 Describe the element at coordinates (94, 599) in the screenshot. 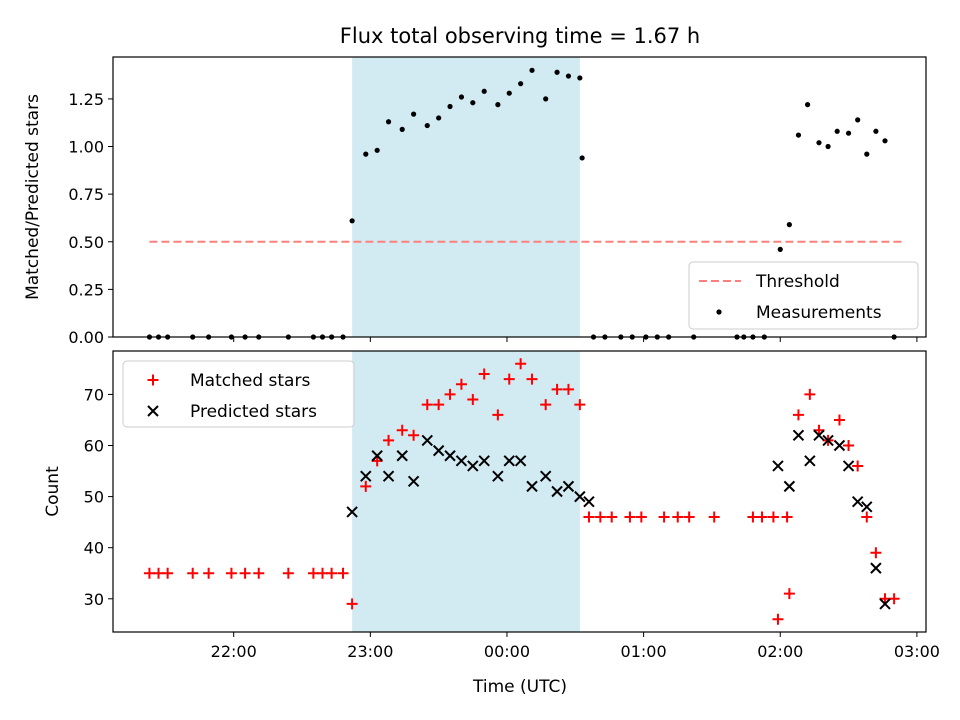

I see `y-tick-label: 30` at that location.